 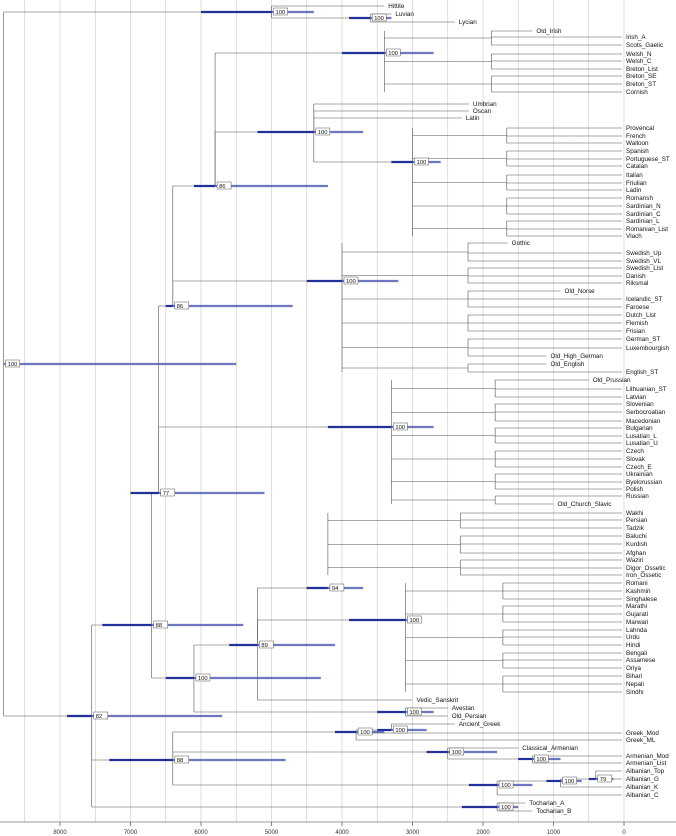 I want to click on taxon-label: Czech, so click(x=635, y=451).